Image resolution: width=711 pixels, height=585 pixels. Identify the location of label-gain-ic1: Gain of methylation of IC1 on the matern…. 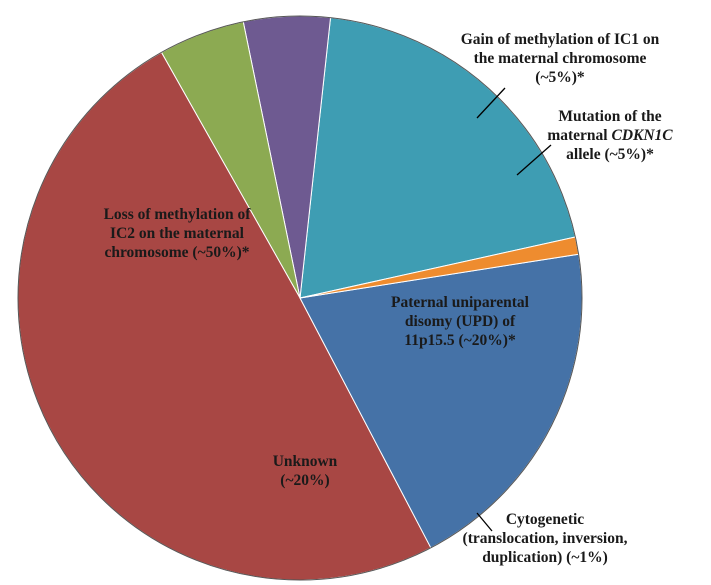
(560, 58).